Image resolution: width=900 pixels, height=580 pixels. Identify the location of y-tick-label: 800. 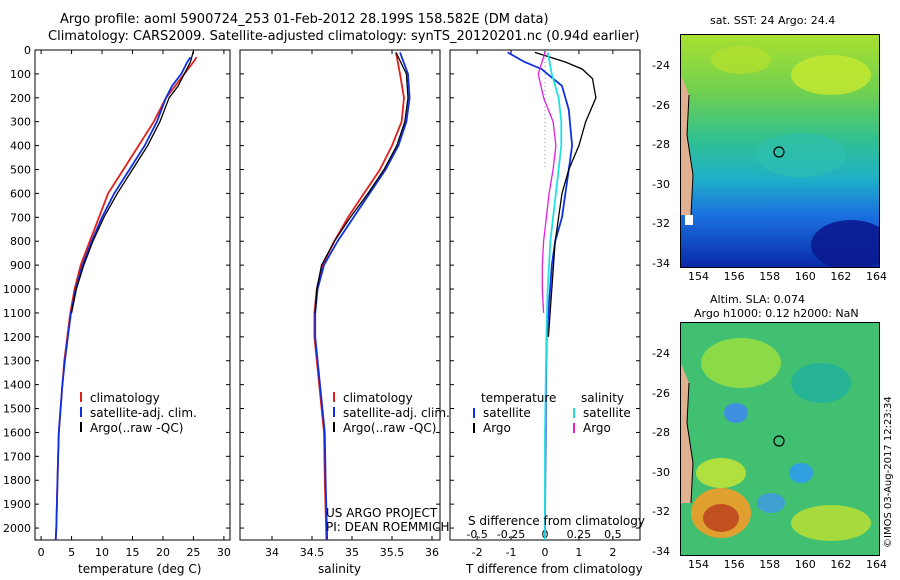
(20, 241).